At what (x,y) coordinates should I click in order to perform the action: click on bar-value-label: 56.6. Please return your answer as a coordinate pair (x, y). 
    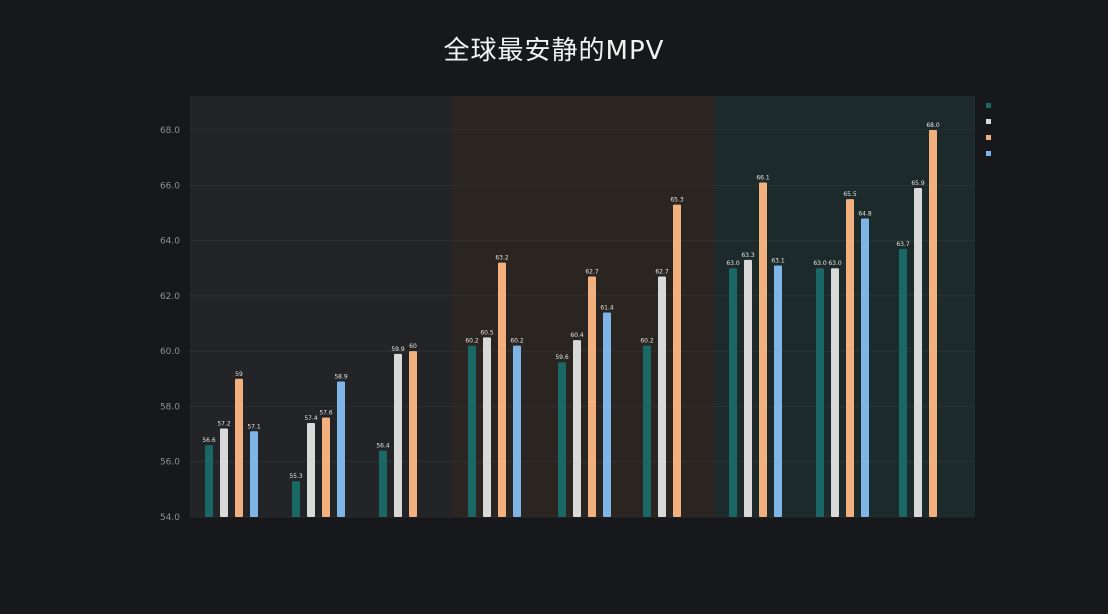
    Looking at the image, I should click on (209, 440).